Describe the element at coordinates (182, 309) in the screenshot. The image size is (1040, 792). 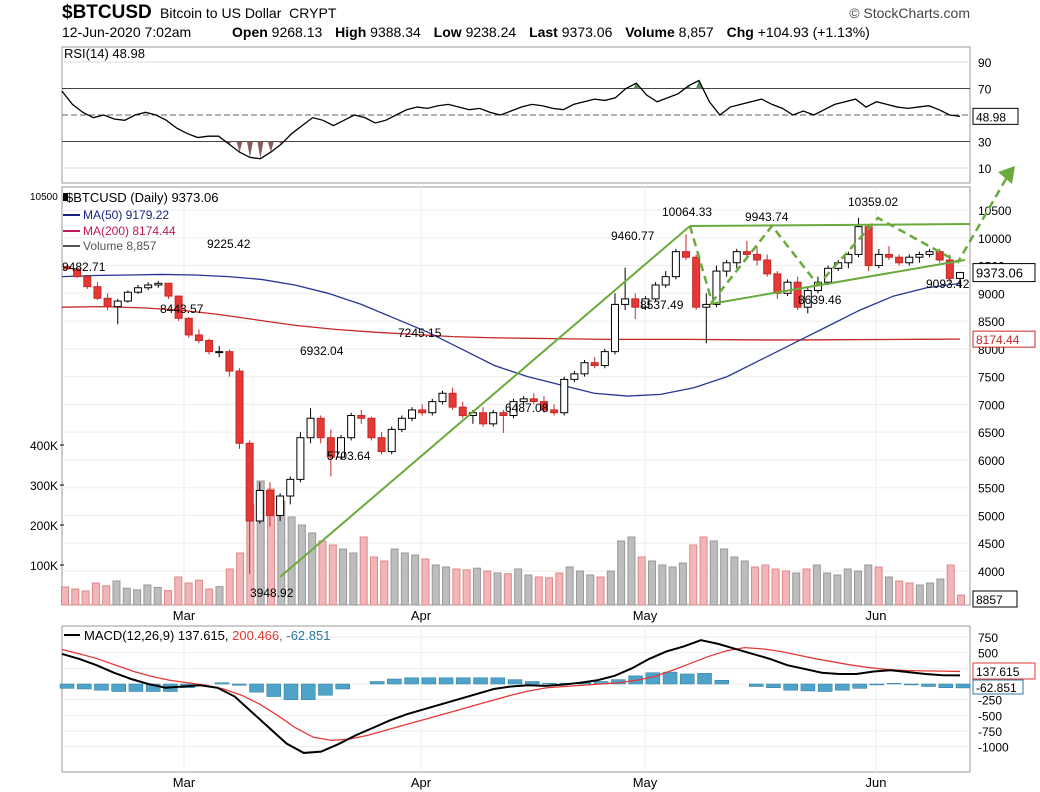
I see `price-annotation: 8443.57` at that location.